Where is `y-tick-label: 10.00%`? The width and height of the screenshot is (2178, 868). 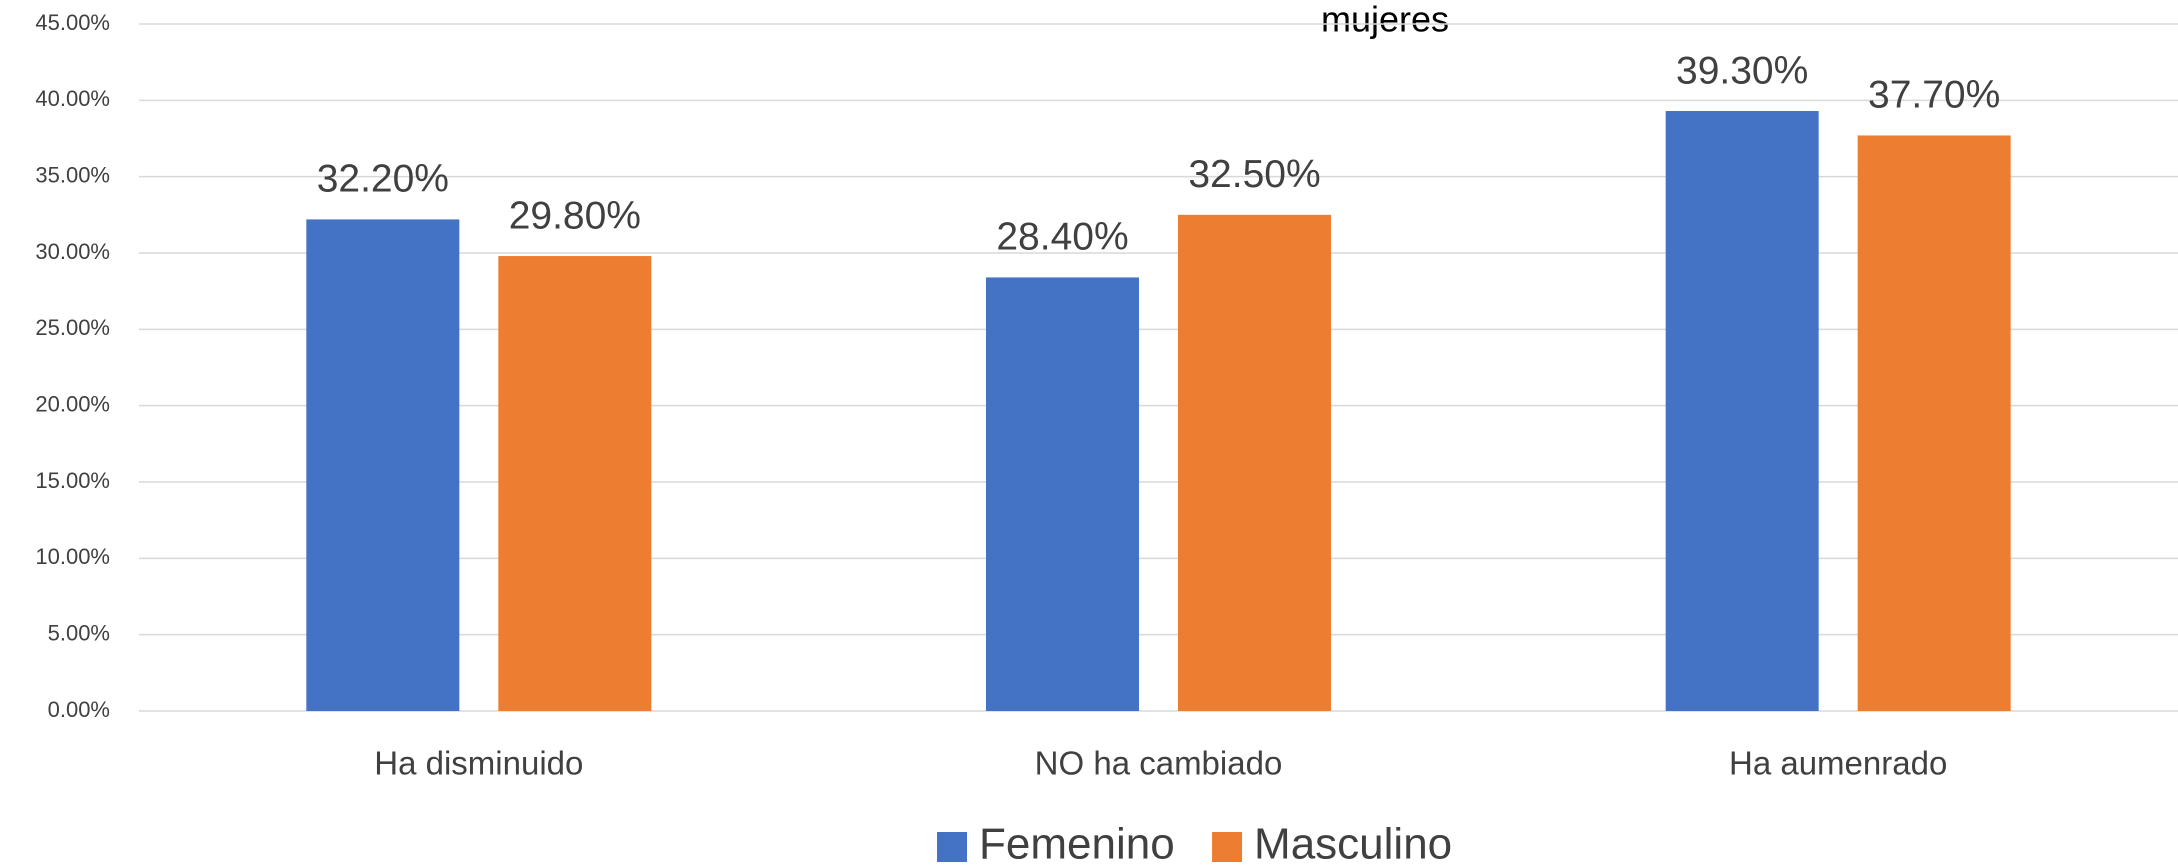
y-tick-label: 10.00% is located at coordinates (72, 556).